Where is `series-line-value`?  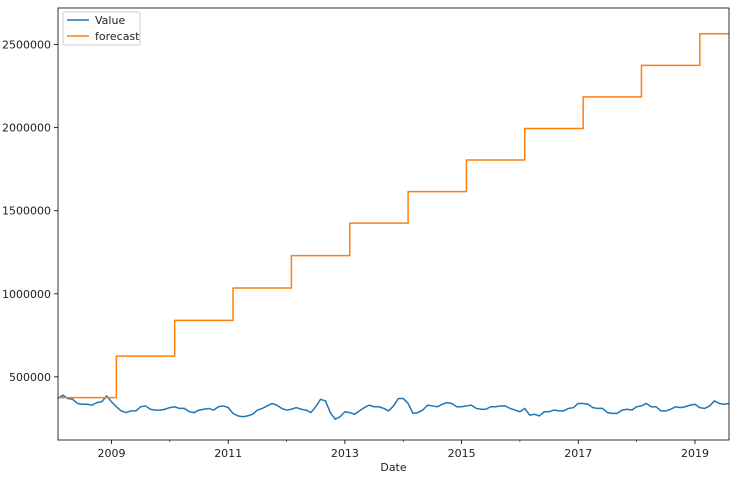
series-line-value is located at coordinates (393, 407).